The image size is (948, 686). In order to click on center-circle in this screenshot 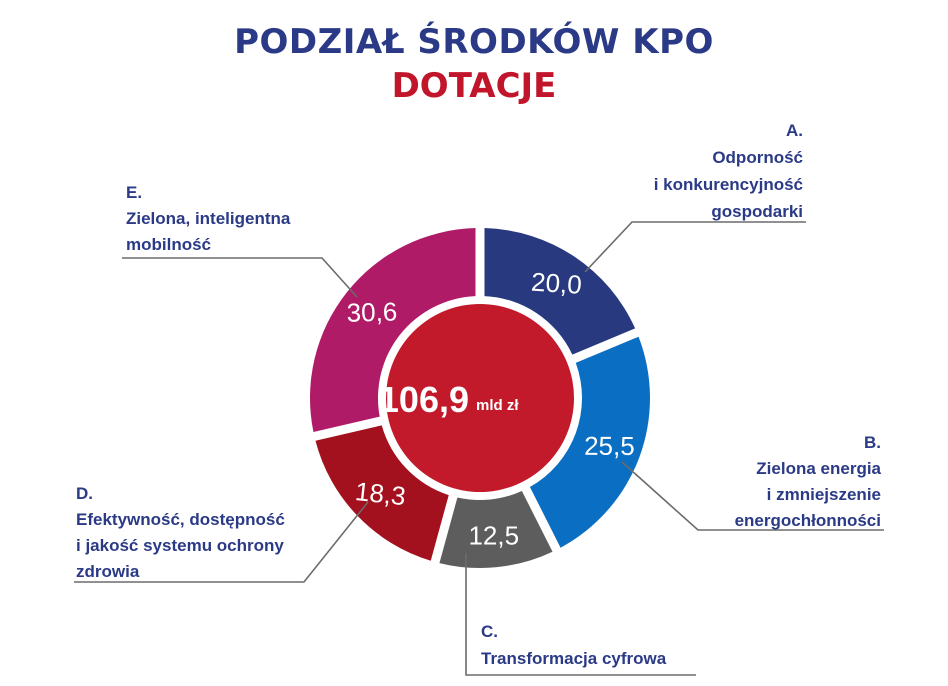, I will do `click(480, 398)`.